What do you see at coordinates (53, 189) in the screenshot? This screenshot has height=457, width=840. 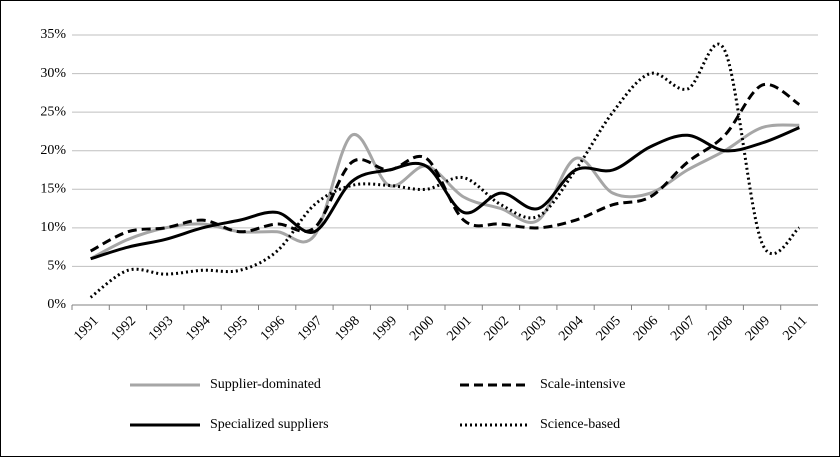 I see `y-tick-label: 15%` at bounding box center [53, 189].